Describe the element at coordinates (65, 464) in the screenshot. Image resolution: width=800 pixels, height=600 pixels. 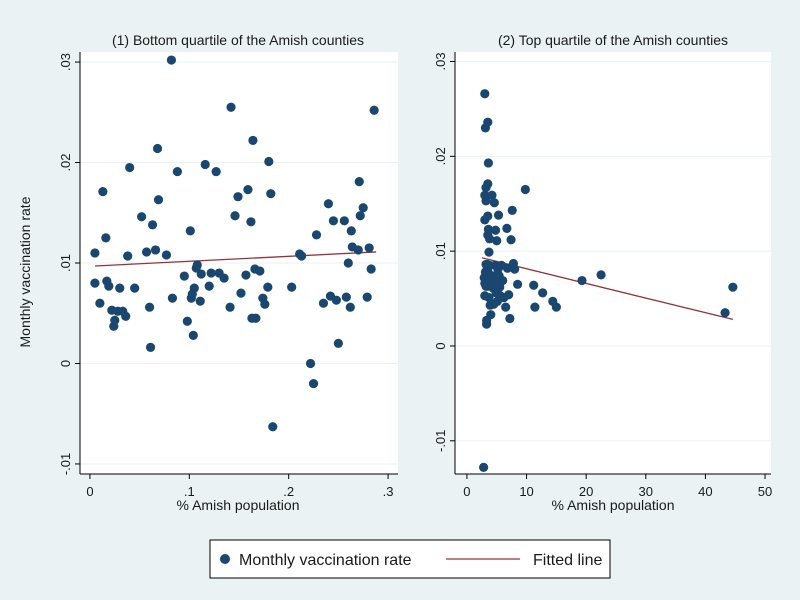
I see `panel-1-ytick-label: -.01` at that location.